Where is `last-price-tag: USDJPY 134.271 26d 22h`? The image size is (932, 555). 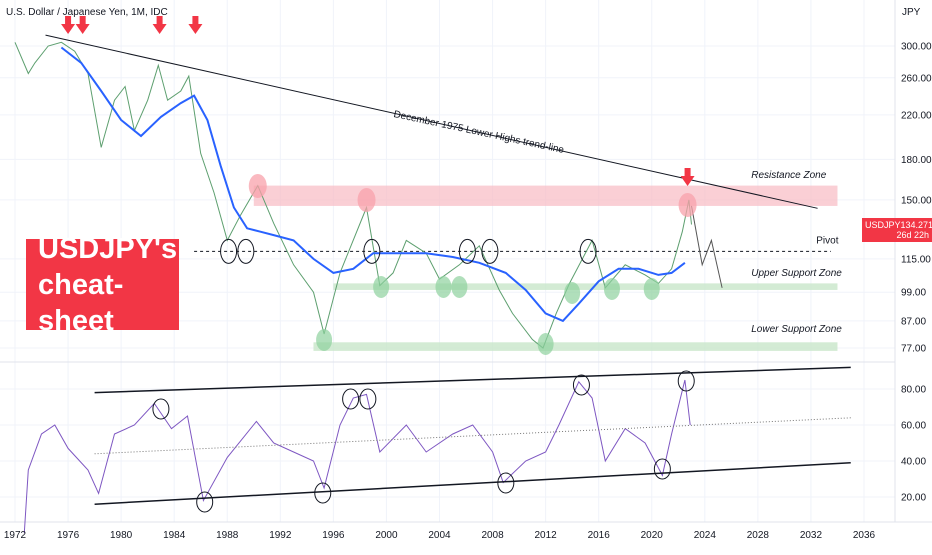
last-price-tag: USDJPY 134.271 26d 22h is located at coordinates (897, 230).